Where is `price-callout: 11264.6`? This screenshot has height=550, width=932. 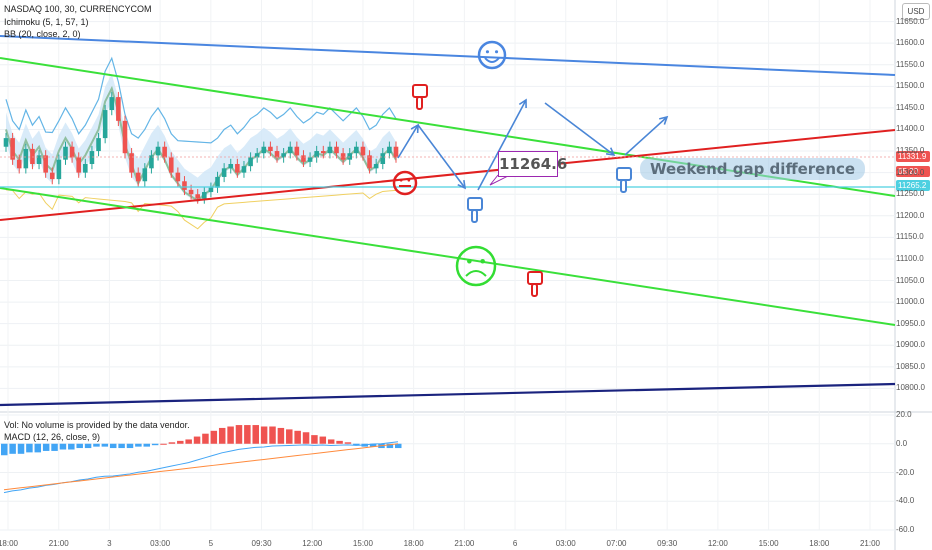 price-callout: 11264.6 is located at coordinates (532, 164).